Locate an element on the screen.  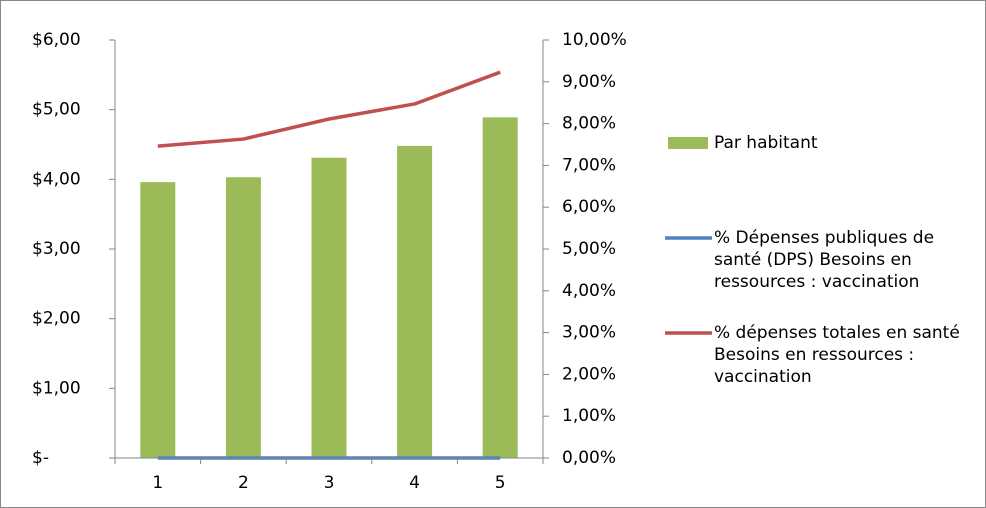
y-tick-label: $6,00 is located at coordinates (56, 40).